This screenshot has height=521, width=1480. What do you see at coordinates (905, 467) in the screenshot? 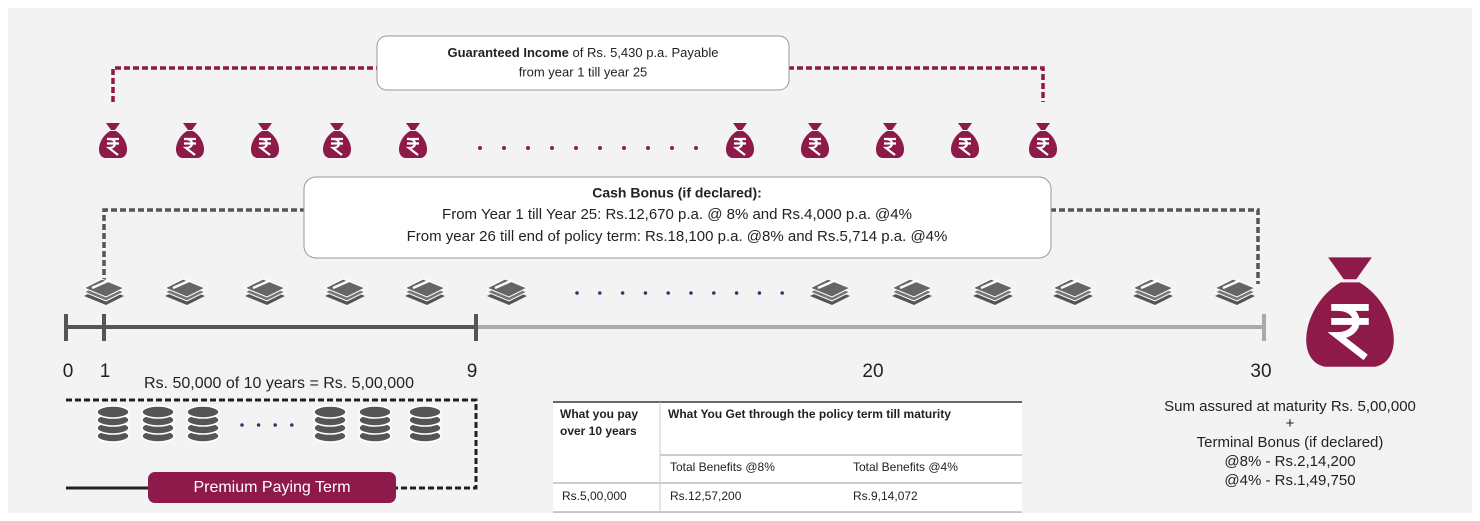
I see `table-subheader: Total Benefits @4%` at bounding box center [905, 467].